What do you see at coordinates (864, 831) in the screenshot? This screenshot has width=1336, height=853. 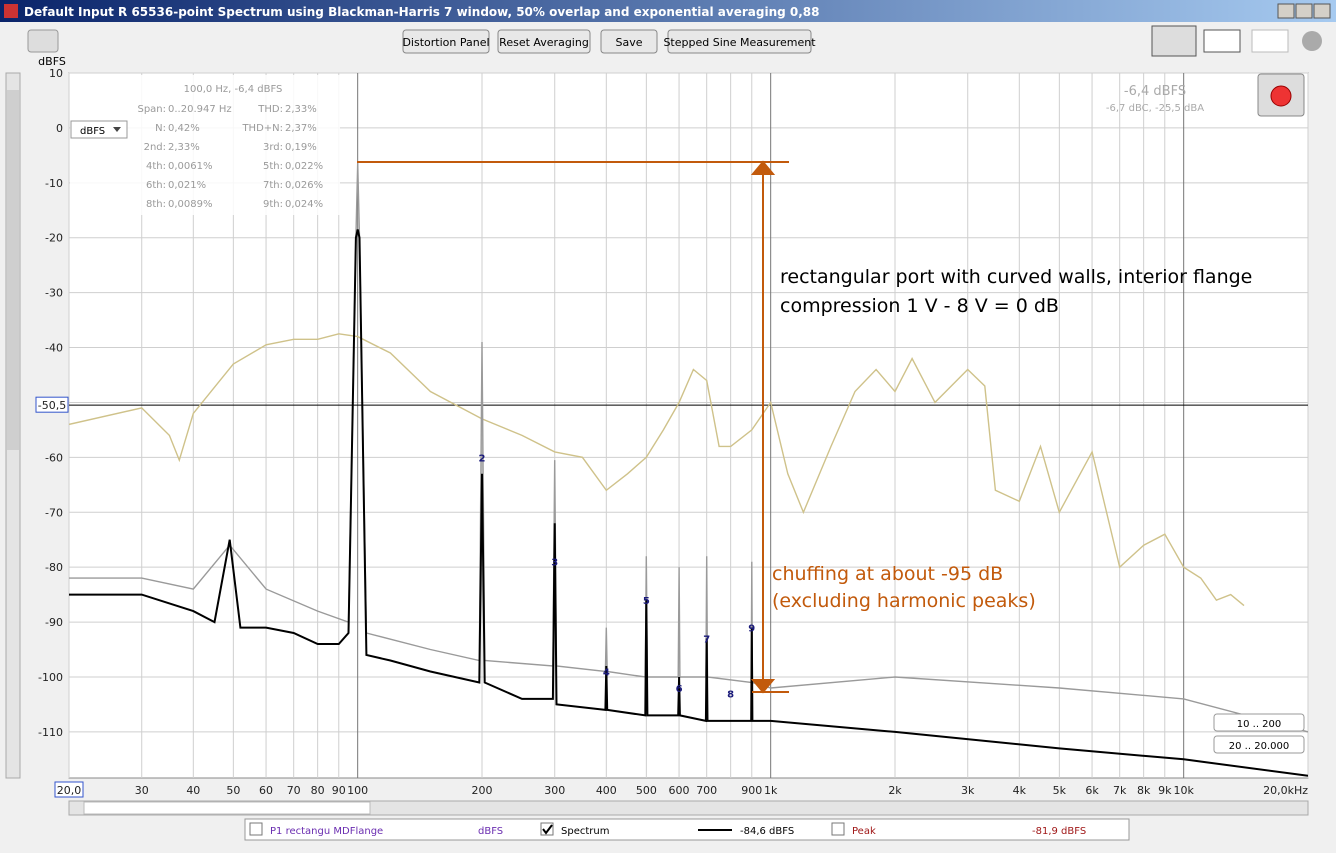 I see `legend-name: Peak` at bounding box center [864, 831].